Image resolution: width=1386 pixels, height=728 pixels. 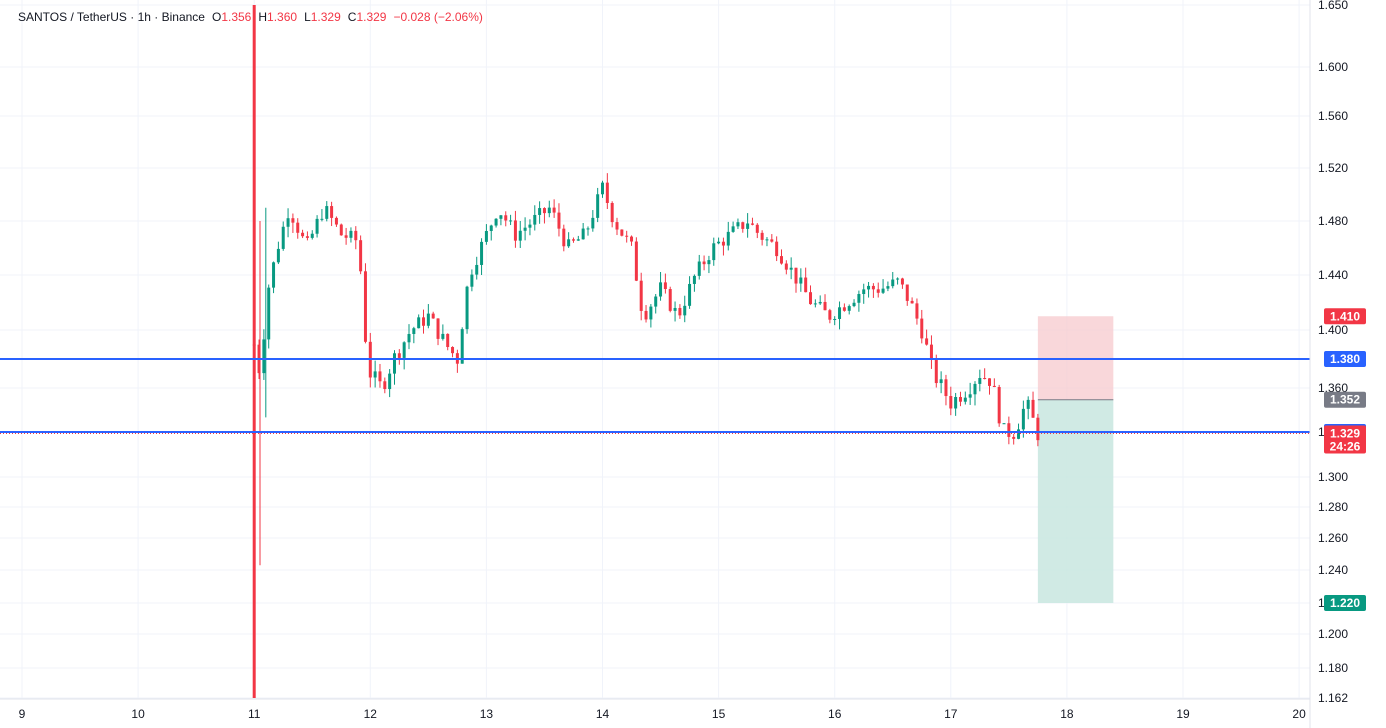 I want to click on price-badge-text: 1.410, so click(x=1345, y=316).